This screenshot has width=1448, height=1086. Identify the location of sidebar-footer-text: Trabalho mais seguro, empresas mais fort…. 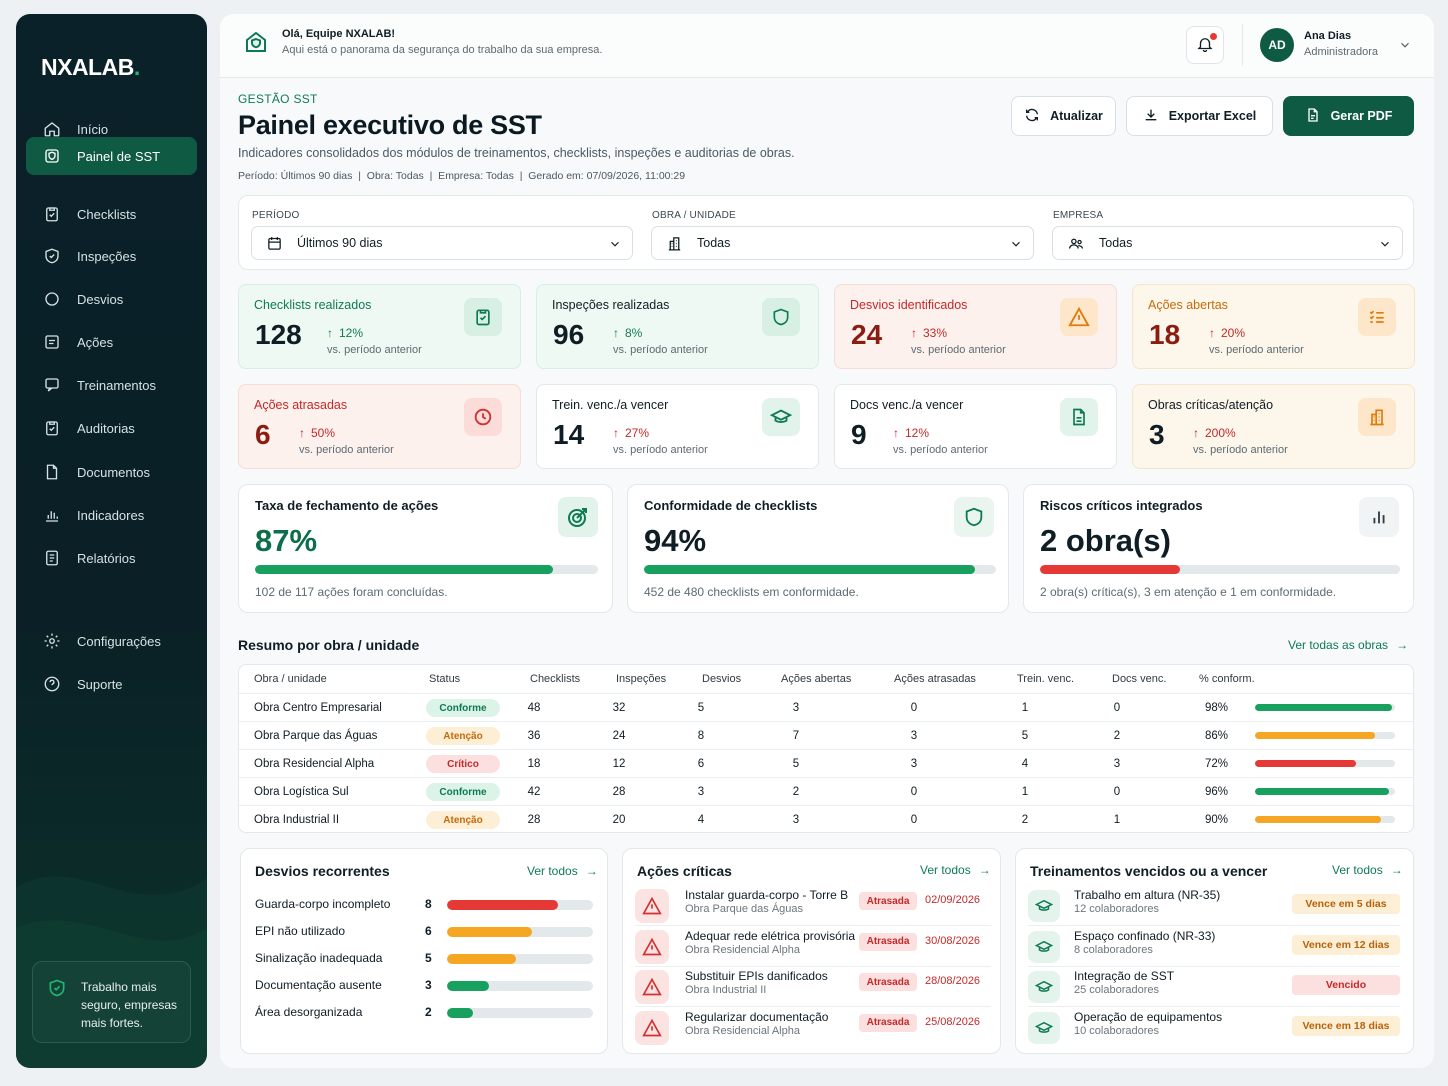
(129, 1005).